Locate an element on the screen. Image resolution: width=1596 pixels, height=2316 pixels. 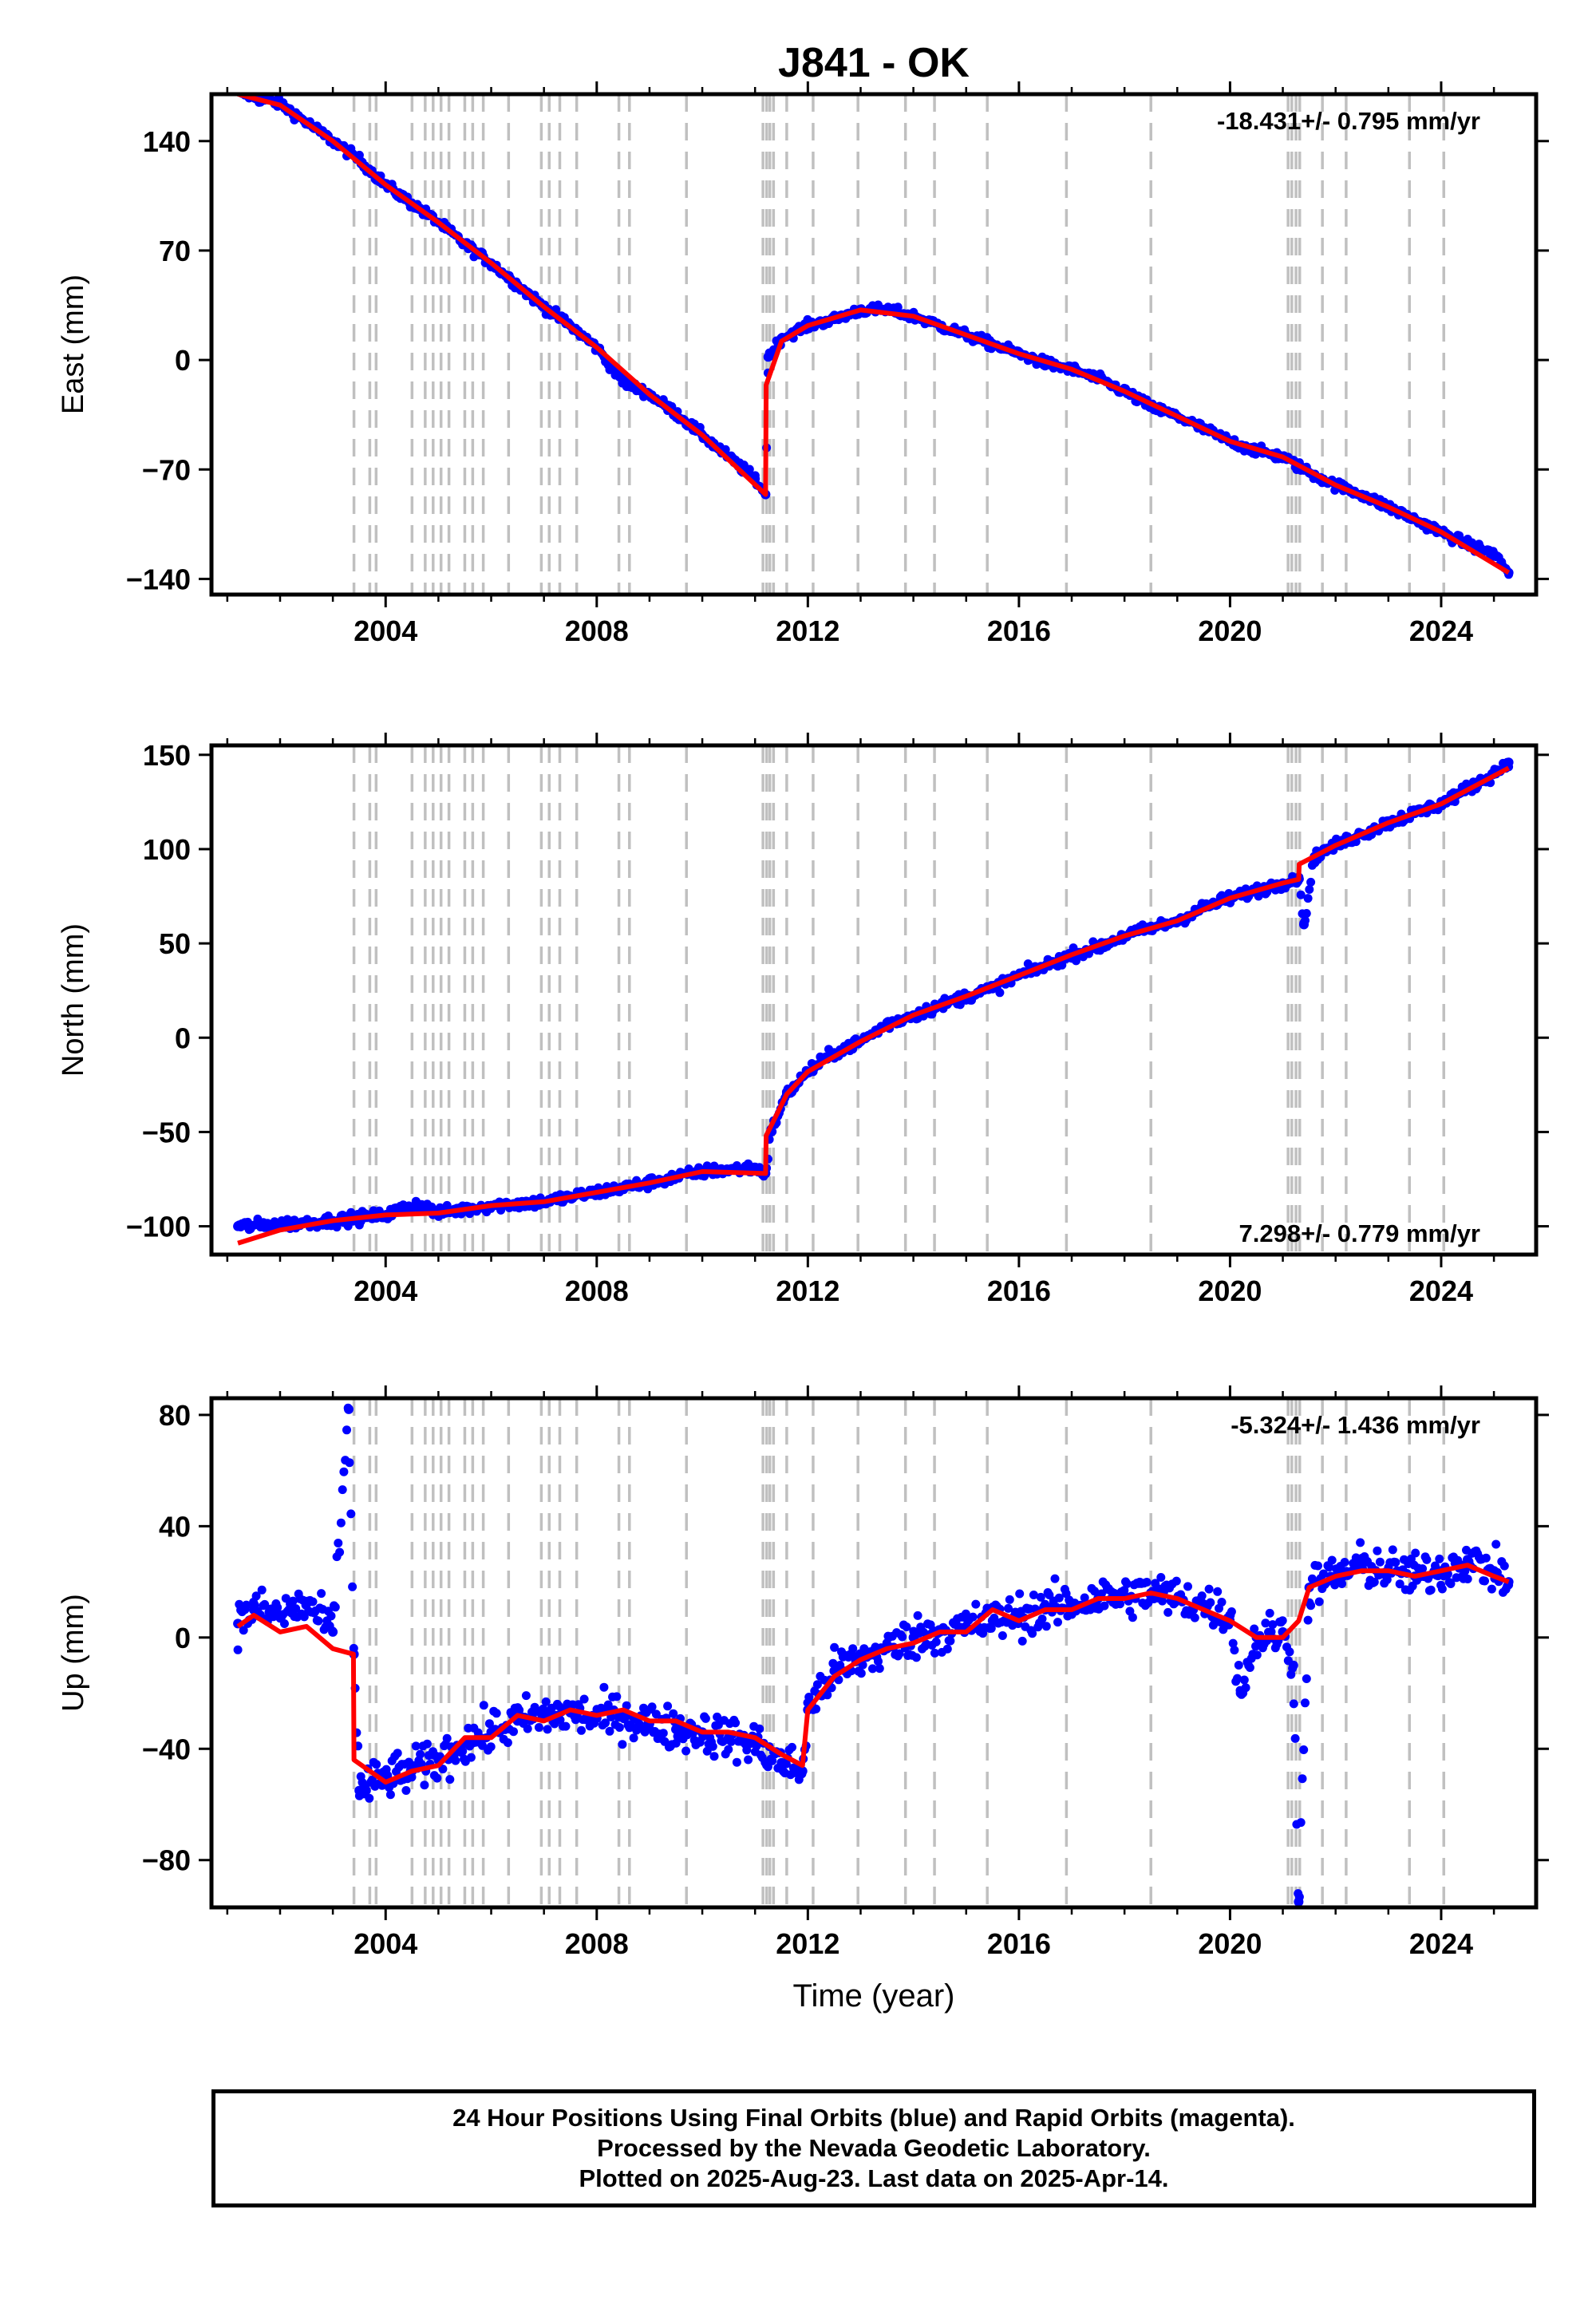
up-x-tick-label: 2020 is located at coordinates (1230, 1943).